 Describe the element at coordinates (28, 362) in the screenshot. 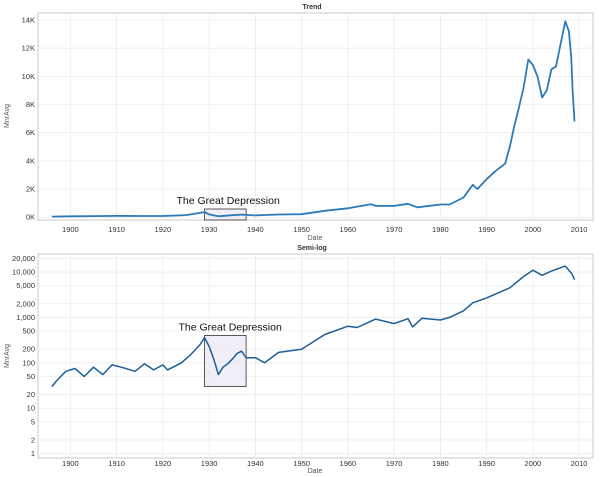

I see `semilog-y-tick-label: 100` at that location.